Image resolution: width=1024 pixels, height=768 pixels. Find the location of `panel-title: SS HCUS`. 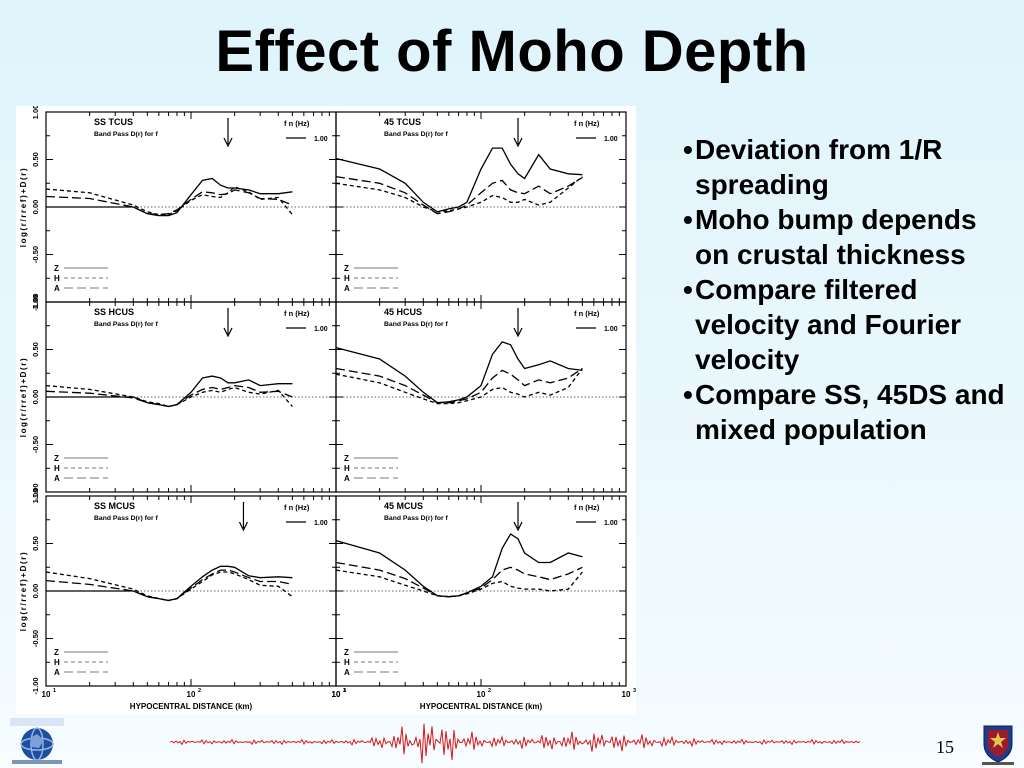

panel-title: SS HCUS is located at coordinates (114, 312).